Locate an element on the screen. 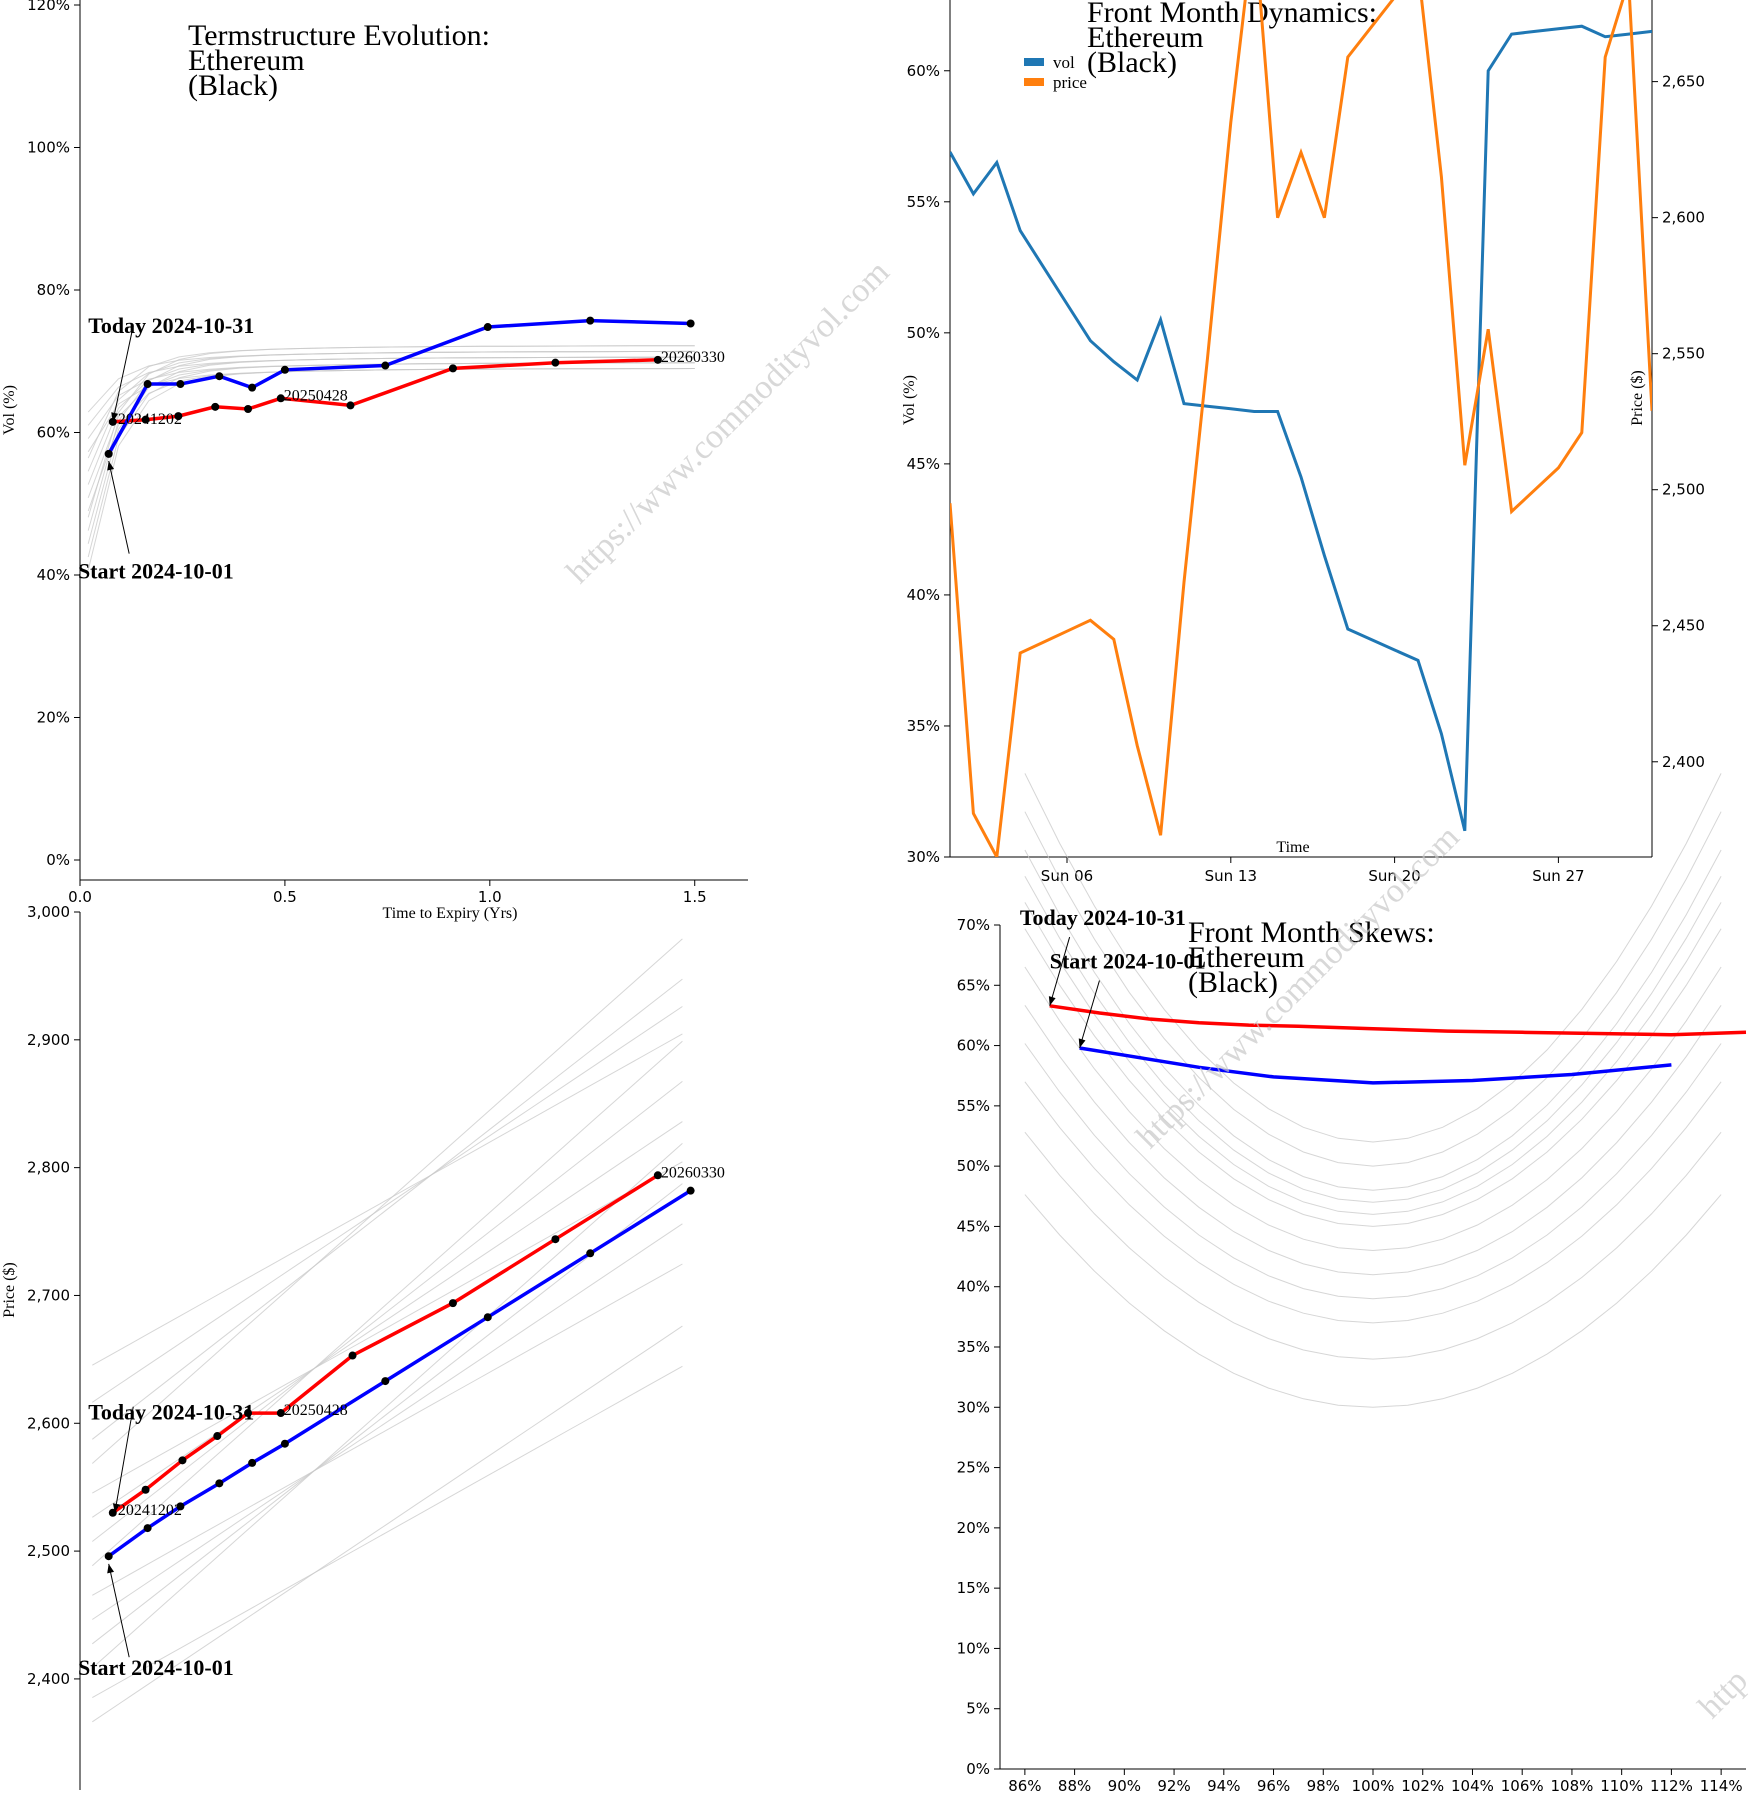 This screenshot has height=1794, width=1752. termstructure-curve-label: 20260330 is located at coordinates (693, 357).